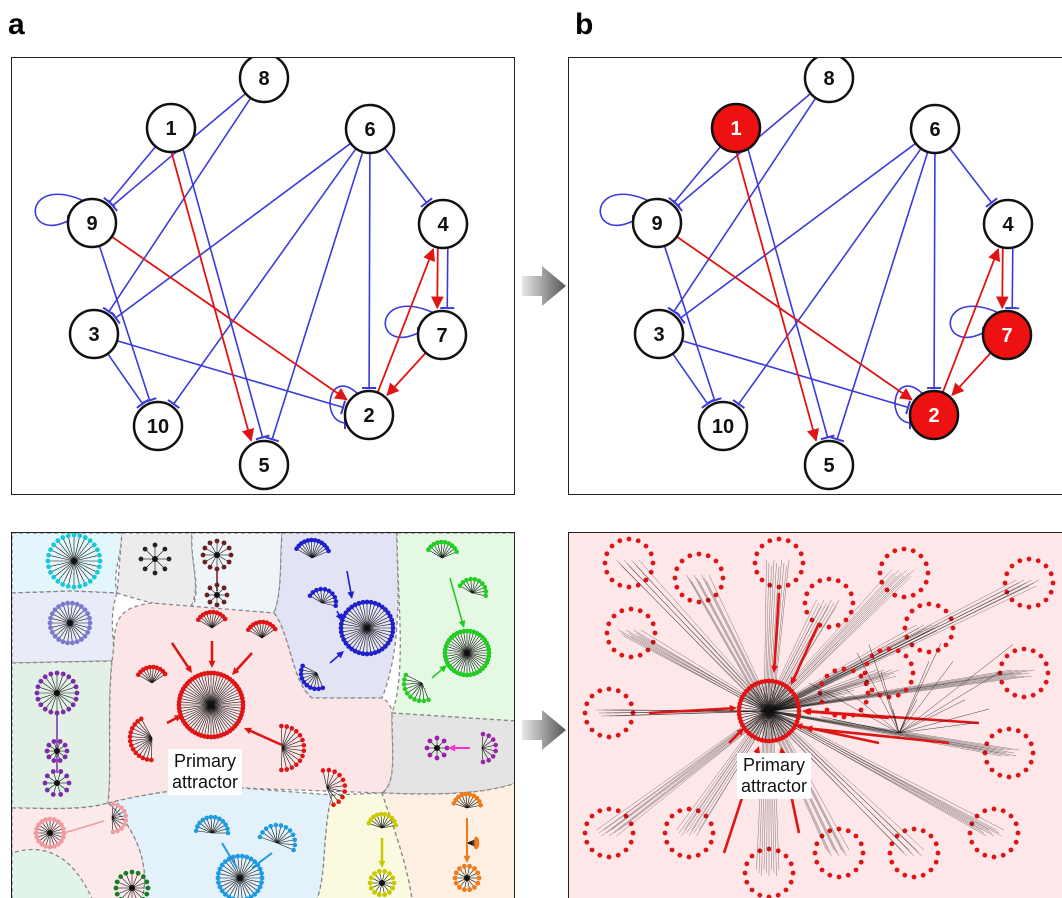 This screenshot has height=898, width=1062. Describe the element at coordinates (74, 561) in the screenshot. I see `attractor-cyan` at that location.